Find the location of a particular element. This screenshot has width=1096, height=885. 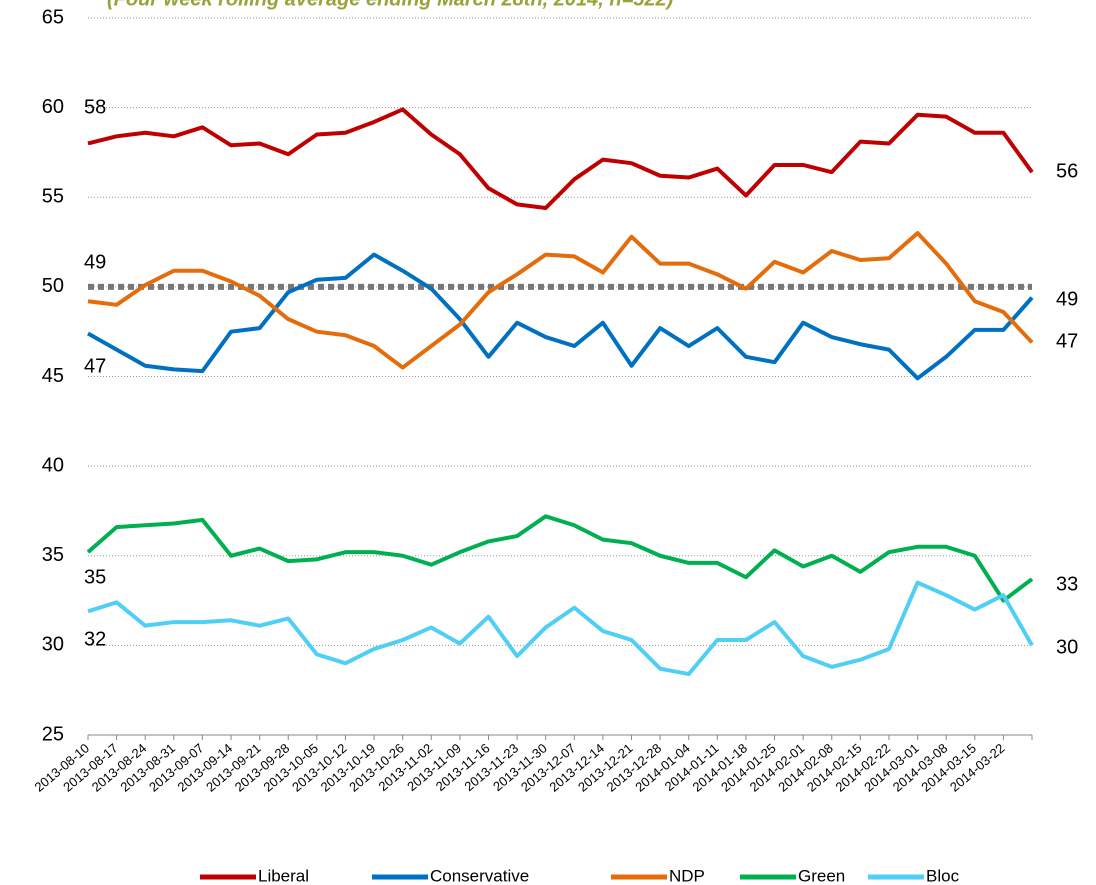

y-tick-label: 50 is located at coordinates (53, 286).